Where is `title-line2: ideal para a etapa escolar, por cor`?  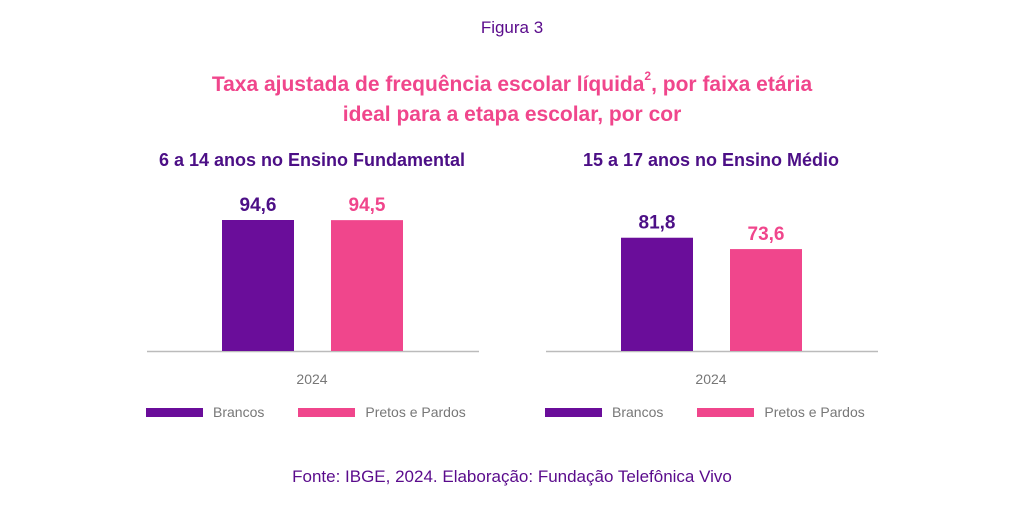
title-line2: ideal para a etapa escolar, por cor is located at coordinates (512, 114).